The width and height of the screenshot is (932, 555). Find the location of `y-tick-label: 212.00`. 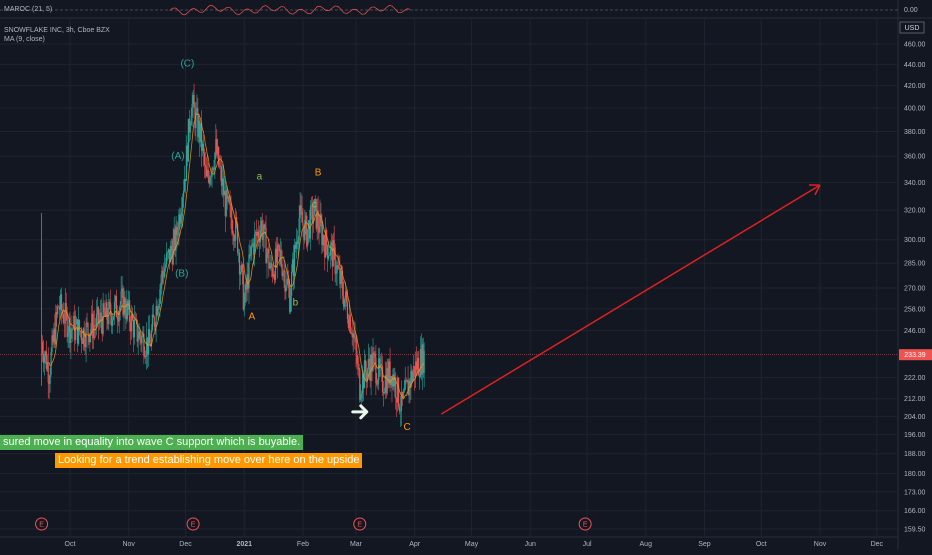

y-tick-label: 212.00 is located at coordinates (915, 399).